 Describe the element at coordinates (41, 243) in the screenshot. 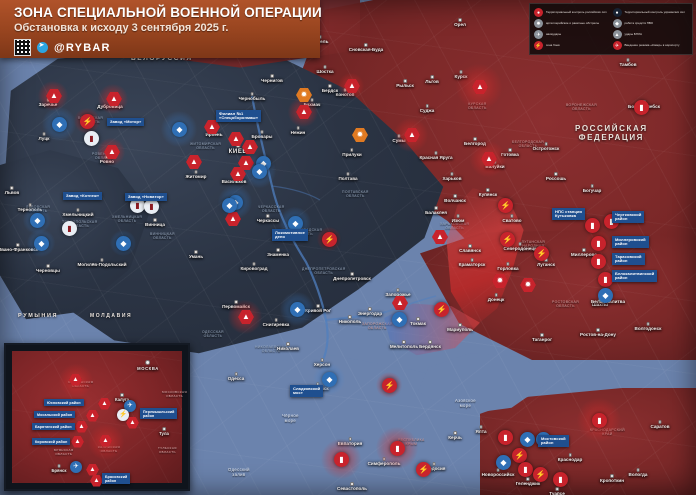

I see `map-marker-8: ◆` at that location.